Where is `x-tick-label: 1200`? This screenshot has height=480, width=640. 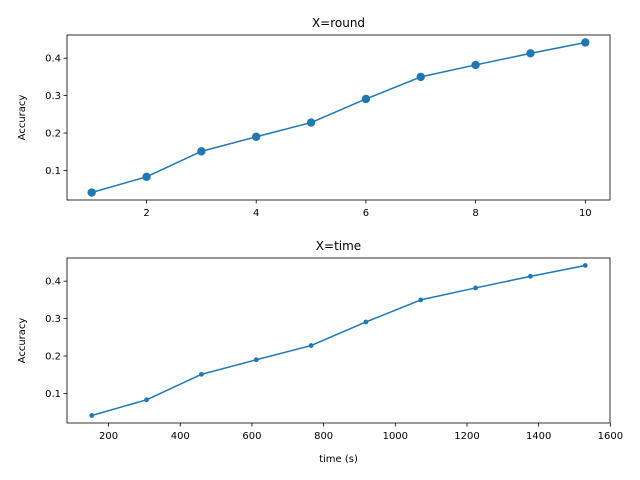 x-tick-label: 1200 is located at coordinates (466, 436).